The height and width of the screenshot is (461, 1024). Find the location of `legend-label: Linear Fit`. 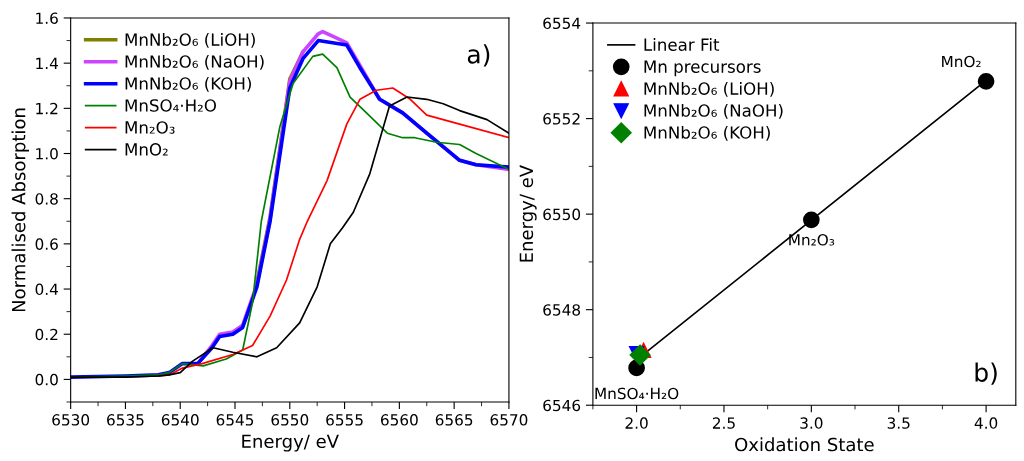

legend-label: Linear Fit is located at coordinates (682, 44).